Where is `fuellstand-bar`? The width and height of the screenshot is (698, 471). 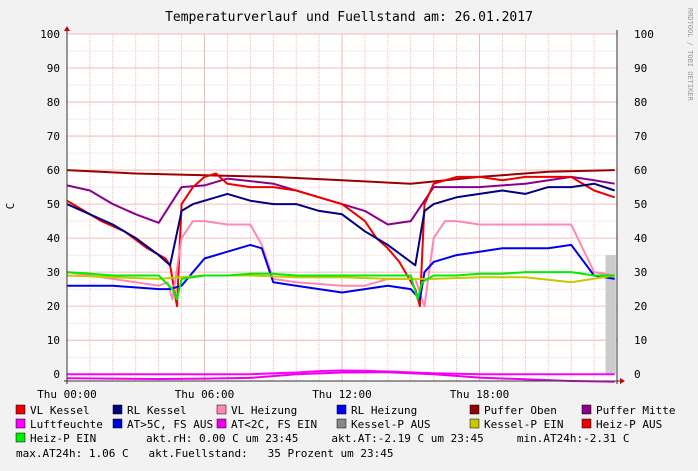 fuellstand-bar is located at coordinates (610, 315).